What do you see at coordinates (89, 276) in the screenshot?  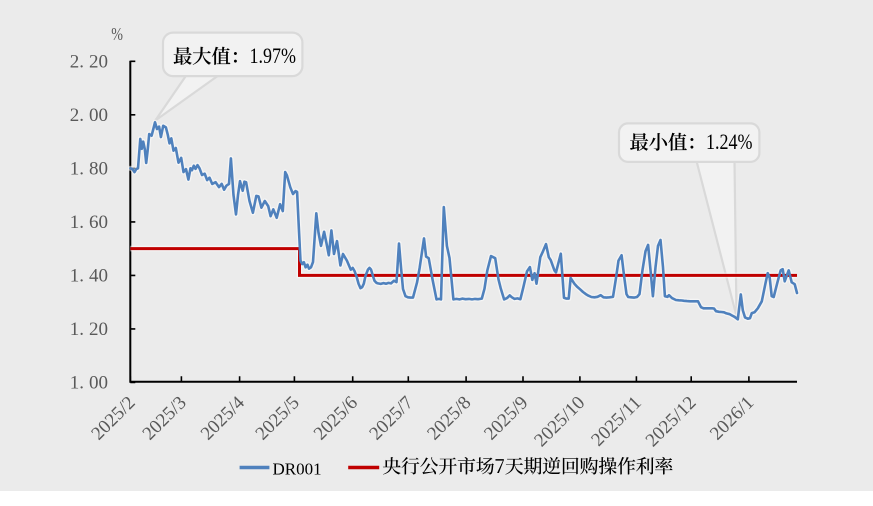 I see `svg-text:1.40: 1. 40` at bounding box center [89, 276].